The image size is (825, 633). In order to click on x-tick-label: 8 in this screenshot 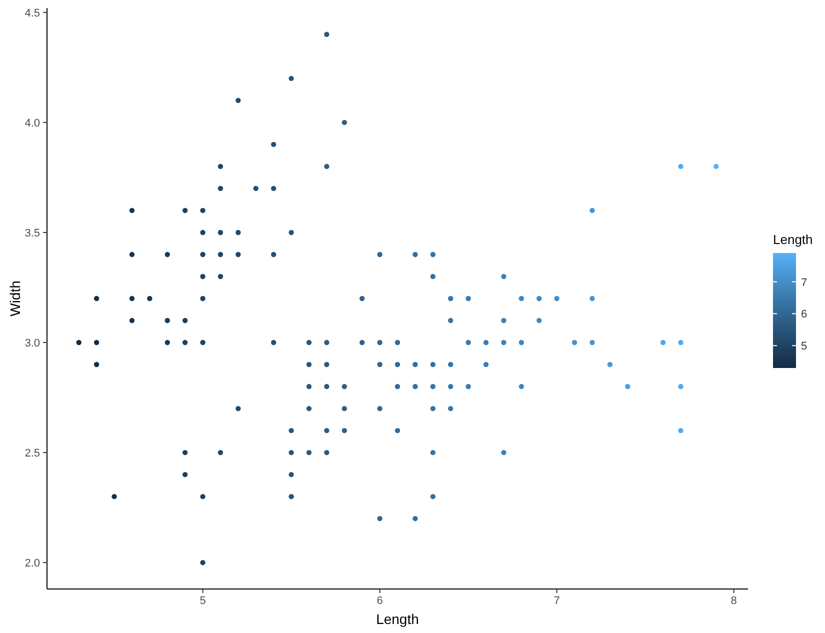, I will do `click(733, 601)`.